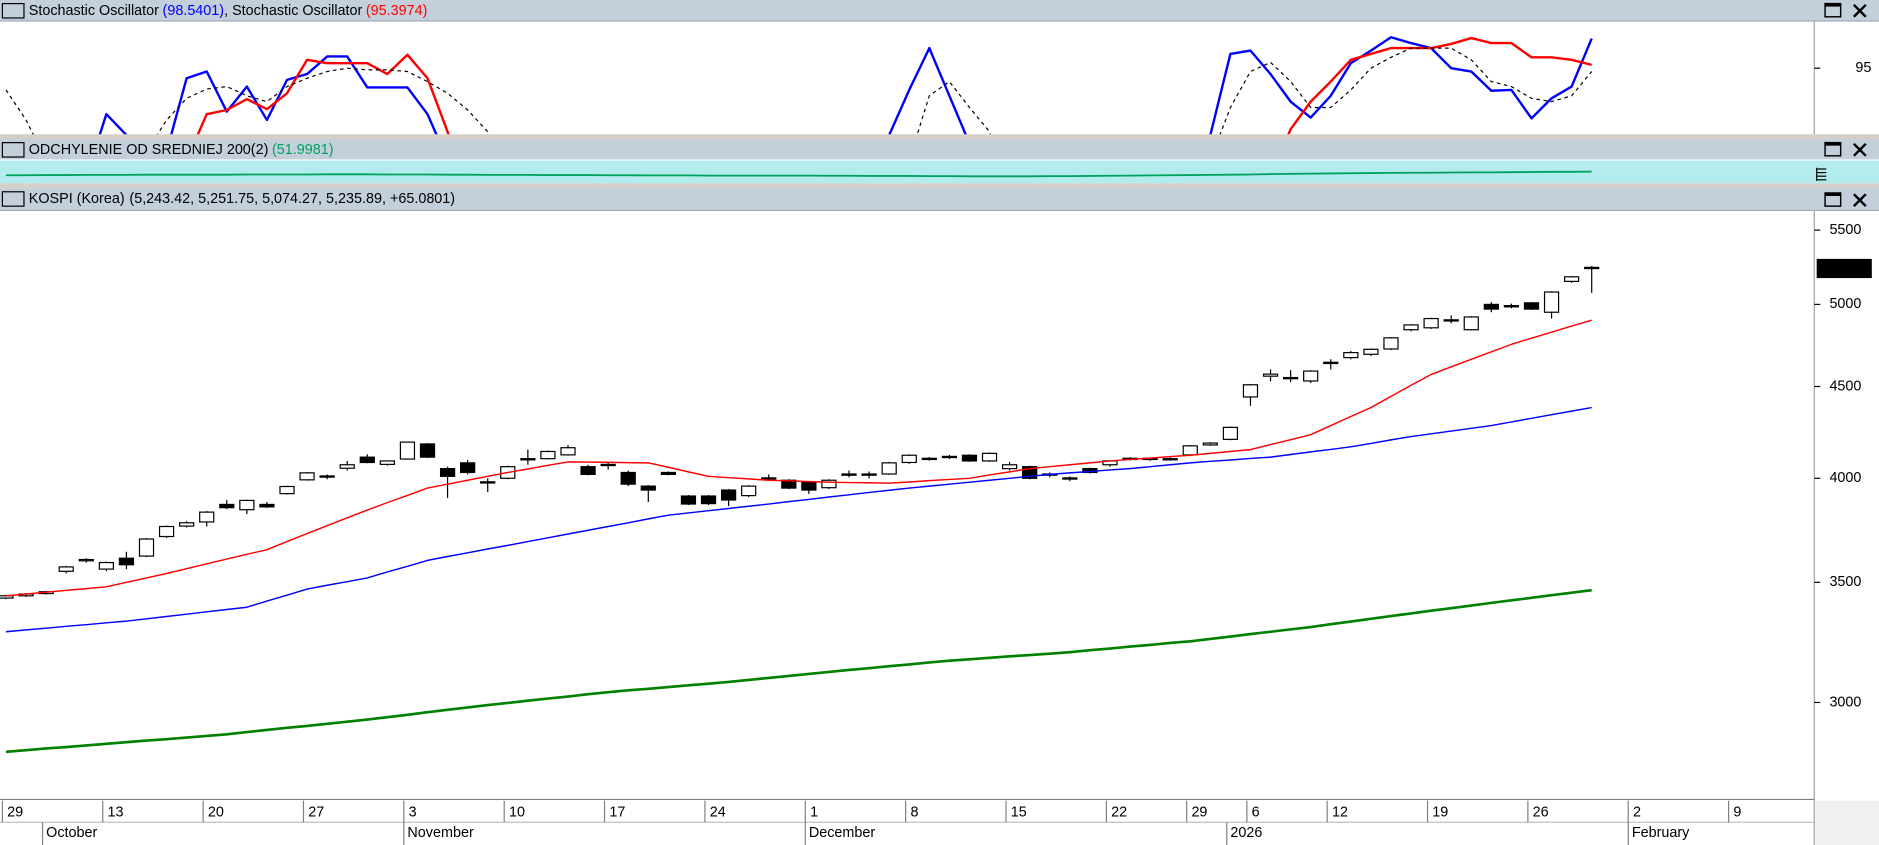 The height and width of the screenshot is (845, 1879). I want to click on x-tick-label: 27, so click(316, 812).